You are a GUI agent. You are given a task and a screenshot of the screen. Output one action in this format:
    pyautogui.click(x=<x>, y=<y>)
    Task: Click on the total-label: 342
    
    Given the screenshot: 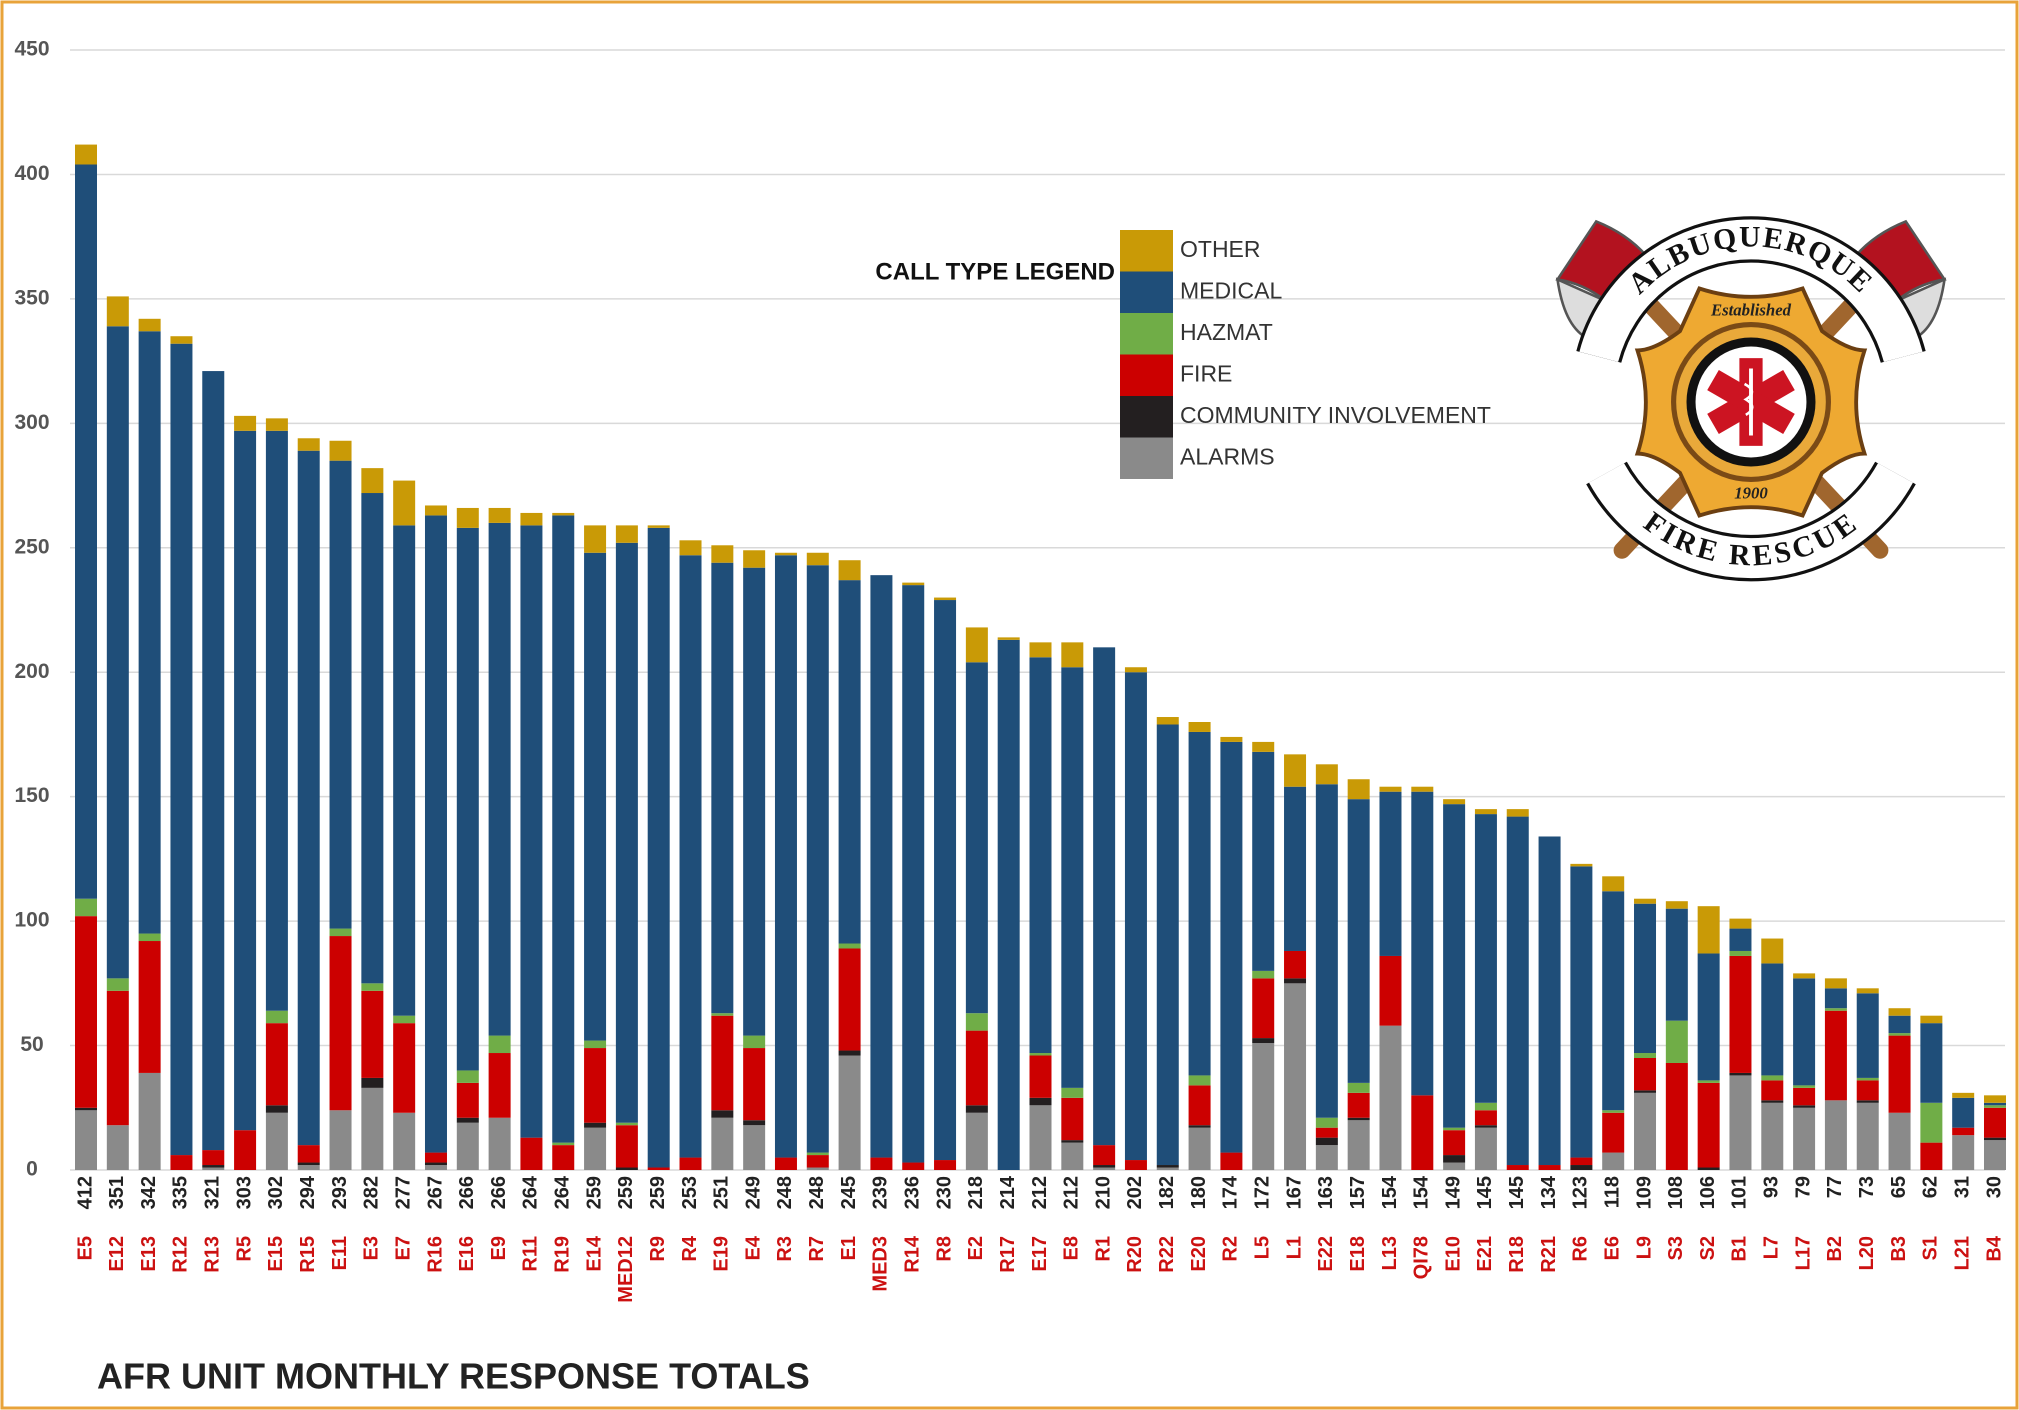 What is the action you would take?
    pyautogui.click(x=149, y=1192)
    